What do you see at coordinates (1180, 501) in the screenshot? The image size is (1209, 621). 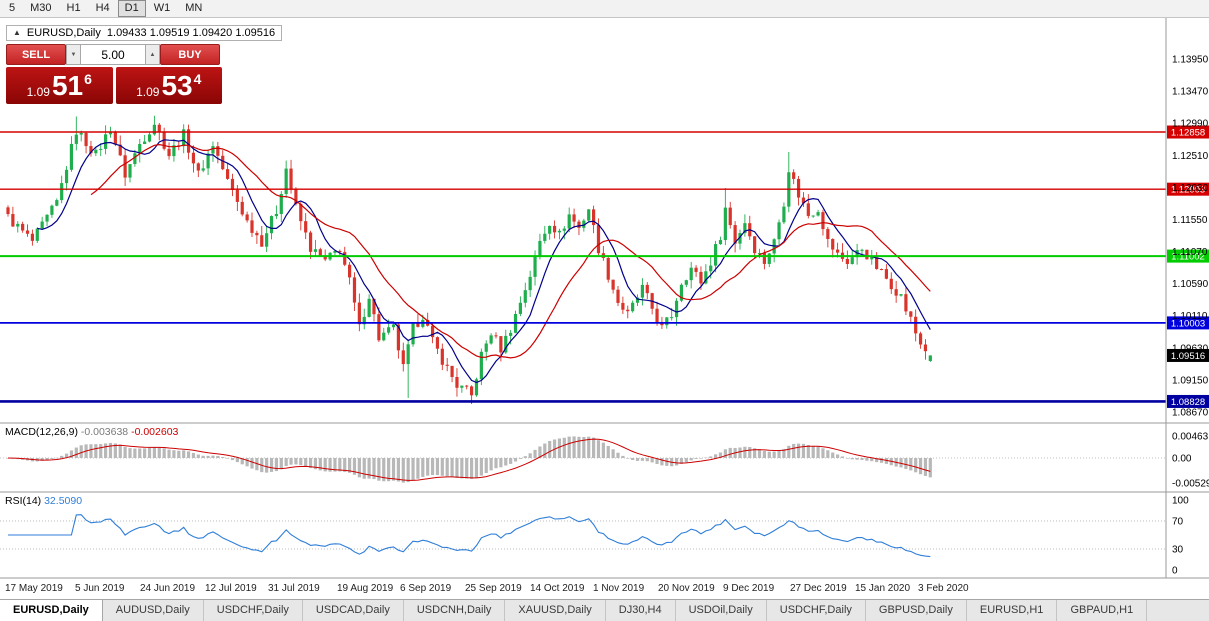 I see `rsi-axis-tick: 100` at bounding box center [1180, 501].